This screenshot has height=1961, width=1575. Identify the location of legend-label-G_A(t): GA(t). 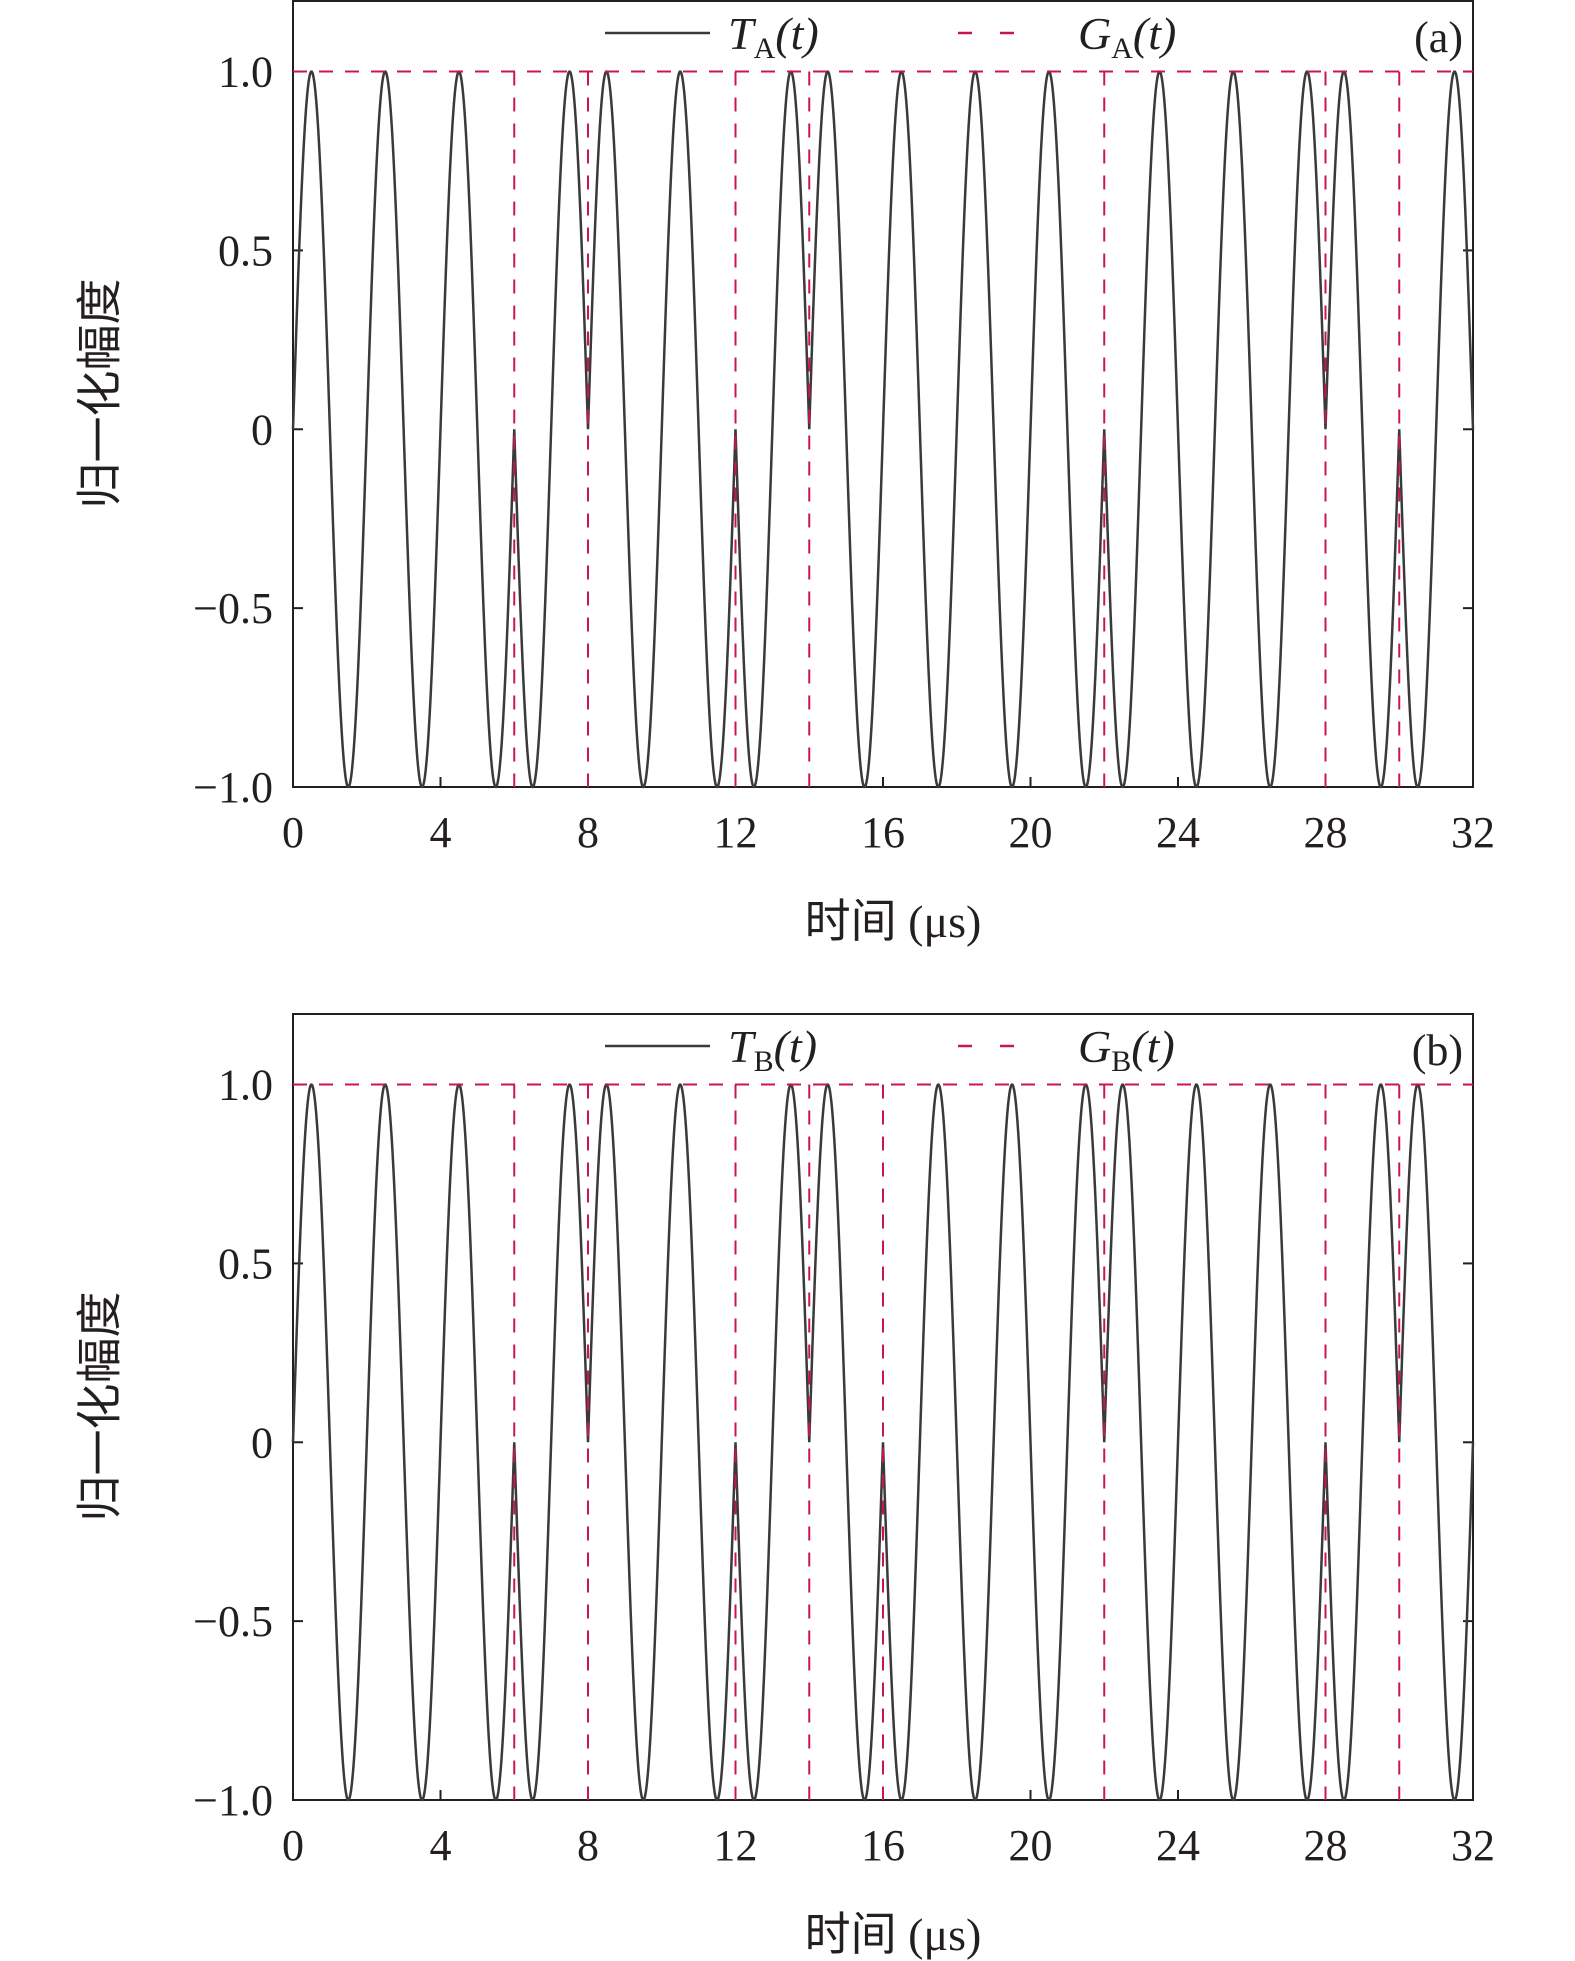
(1127, 36).